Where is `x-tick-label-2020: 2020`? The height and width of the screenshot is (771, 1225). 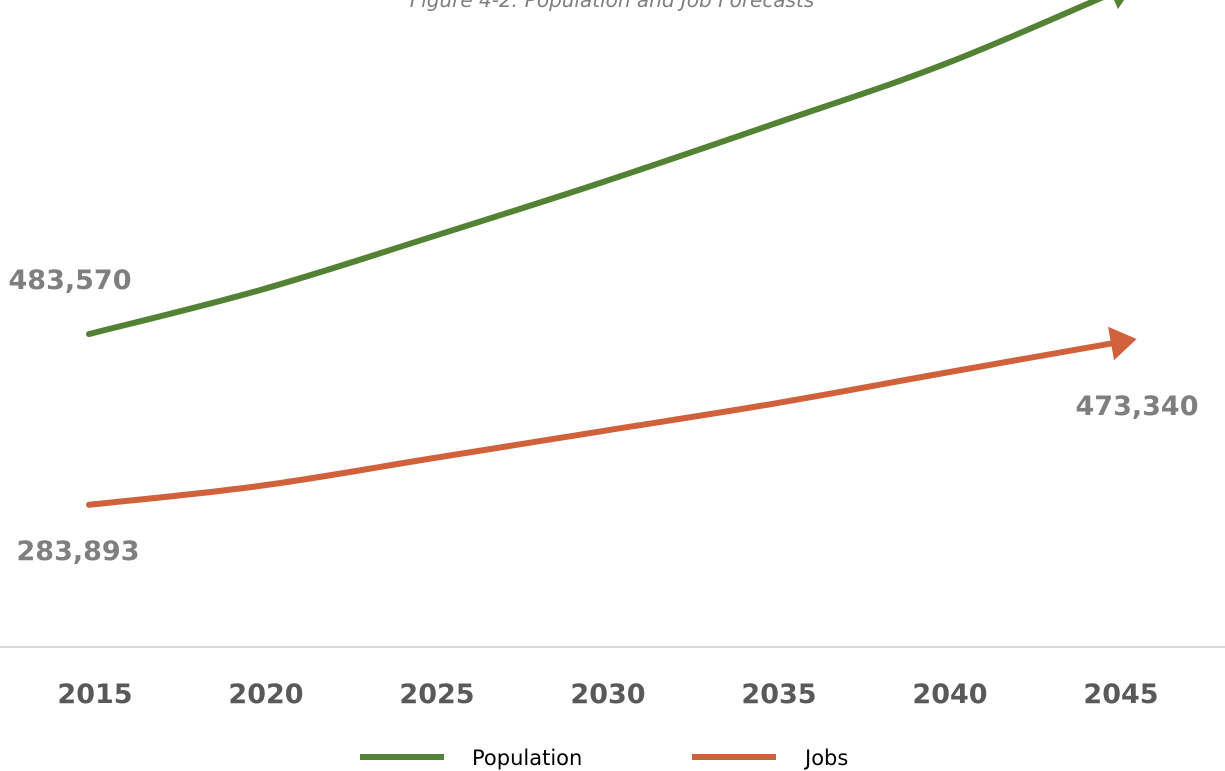 x-tick-label-2020: 2020 is located at coordinates (265, 694).